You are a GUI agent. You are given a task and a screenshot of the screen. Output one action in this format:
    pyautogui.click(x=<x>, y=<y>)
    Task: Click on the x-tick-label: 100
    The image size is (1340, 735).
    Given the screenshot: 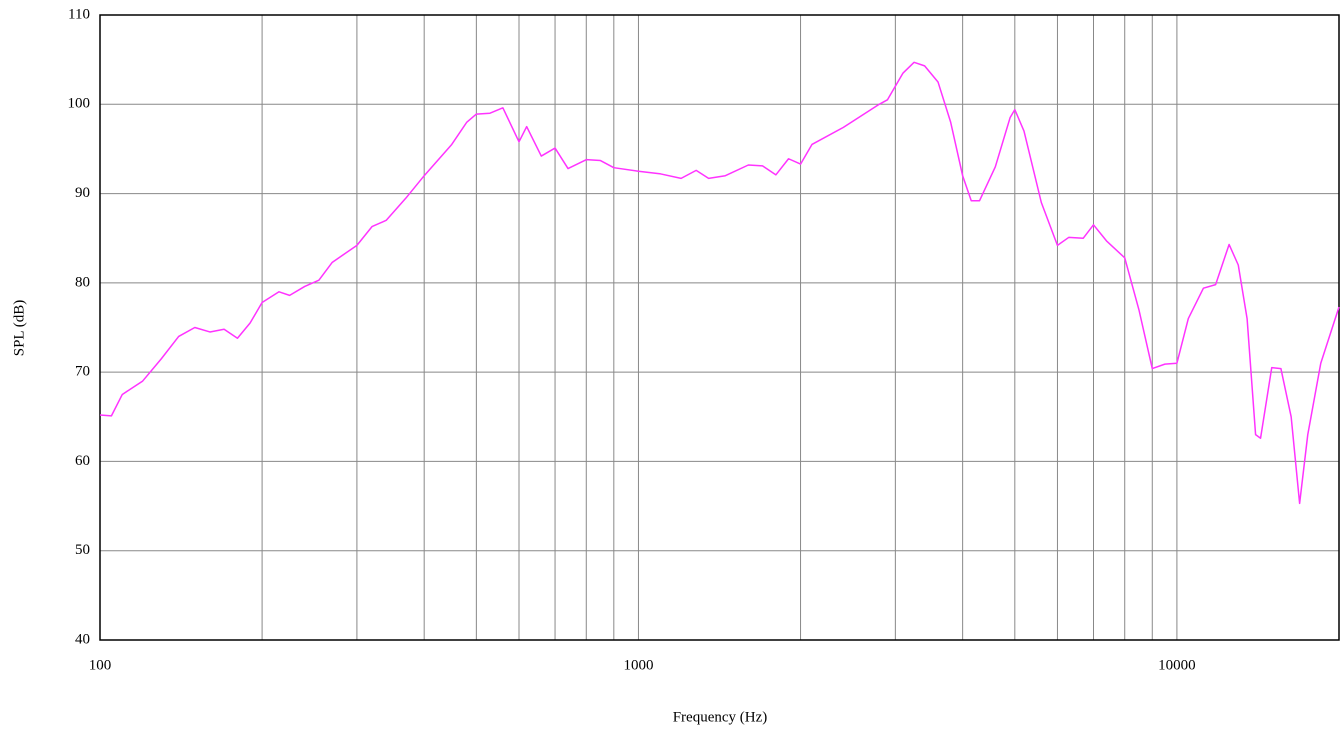 What is the action you would take?
    pyautogui.click(x=100, y=665)
    